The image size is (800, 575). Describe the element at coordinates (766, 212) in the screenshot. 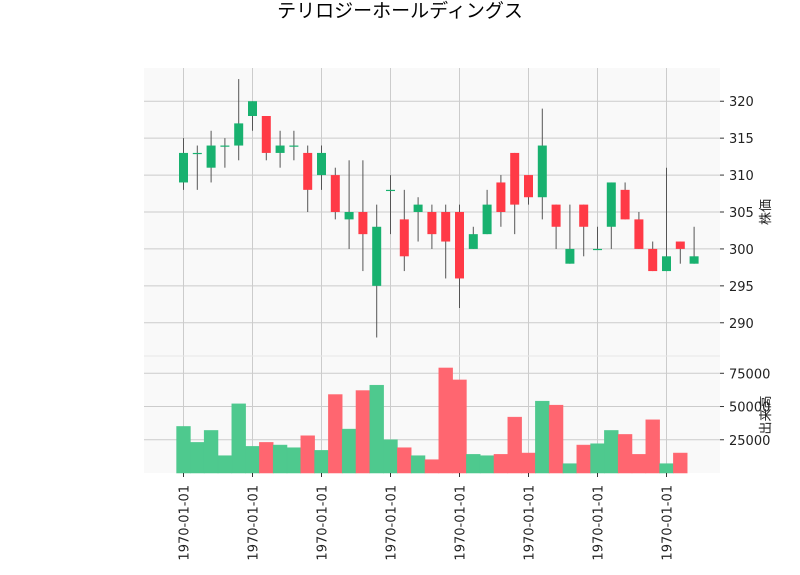

I see `price-axis-label: 株価` at that location.